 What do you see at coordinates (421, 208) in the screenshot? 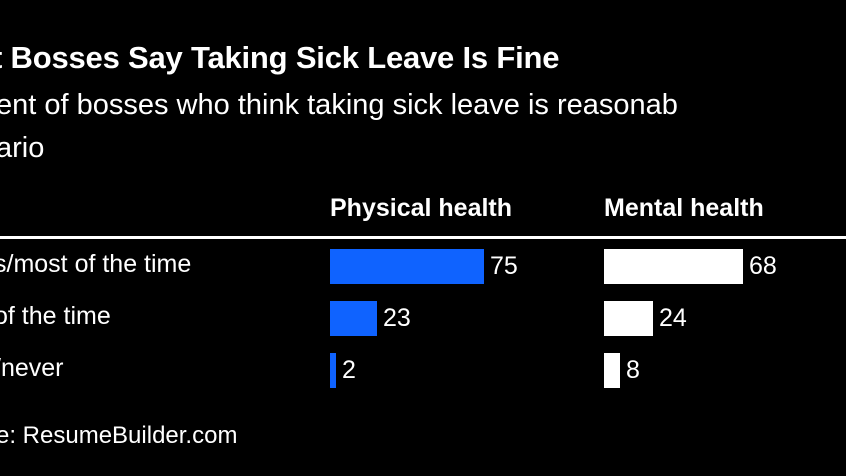
I see `column-header-physical-health: Physical health` at bounding box center [421, 208].